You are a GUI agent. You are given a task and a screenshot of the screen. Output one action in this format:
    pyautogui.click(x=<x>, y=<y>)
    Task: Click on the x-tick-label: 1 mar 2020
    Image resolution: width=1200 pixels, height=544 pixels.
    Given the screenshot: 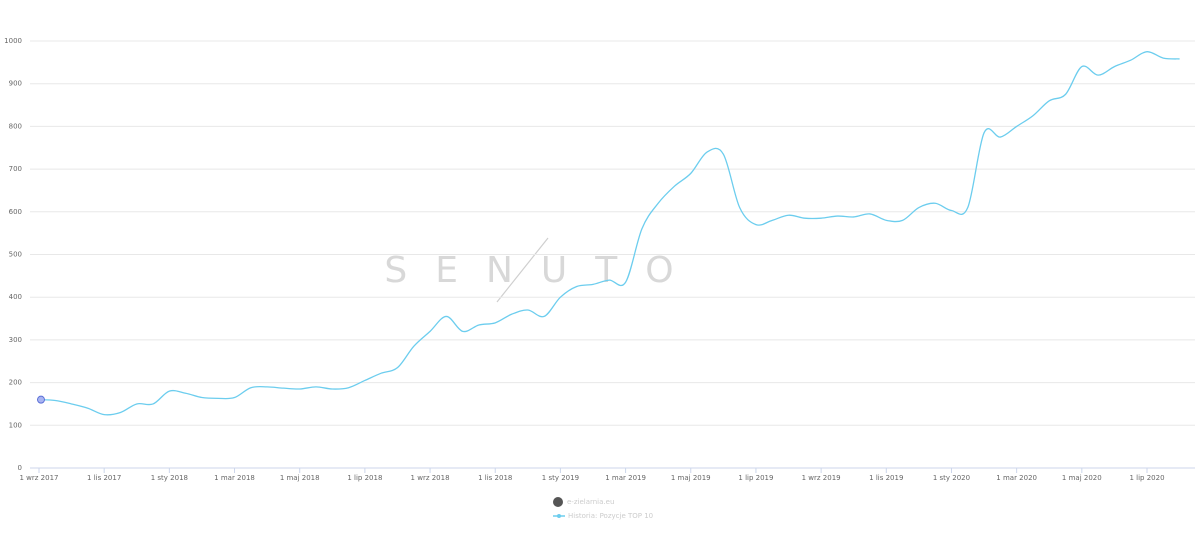 What is the action you would take?
    pyautogui.click(x=1016, y=478)
    